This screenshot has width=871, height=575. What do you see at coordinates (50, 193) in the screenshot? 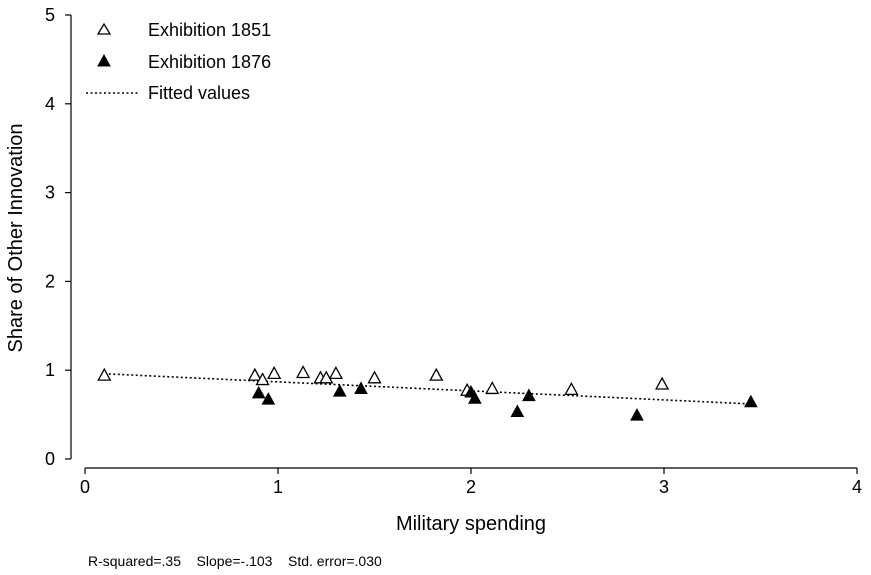
I see `y-tick-label: 3` at bounding box center [50, 193].